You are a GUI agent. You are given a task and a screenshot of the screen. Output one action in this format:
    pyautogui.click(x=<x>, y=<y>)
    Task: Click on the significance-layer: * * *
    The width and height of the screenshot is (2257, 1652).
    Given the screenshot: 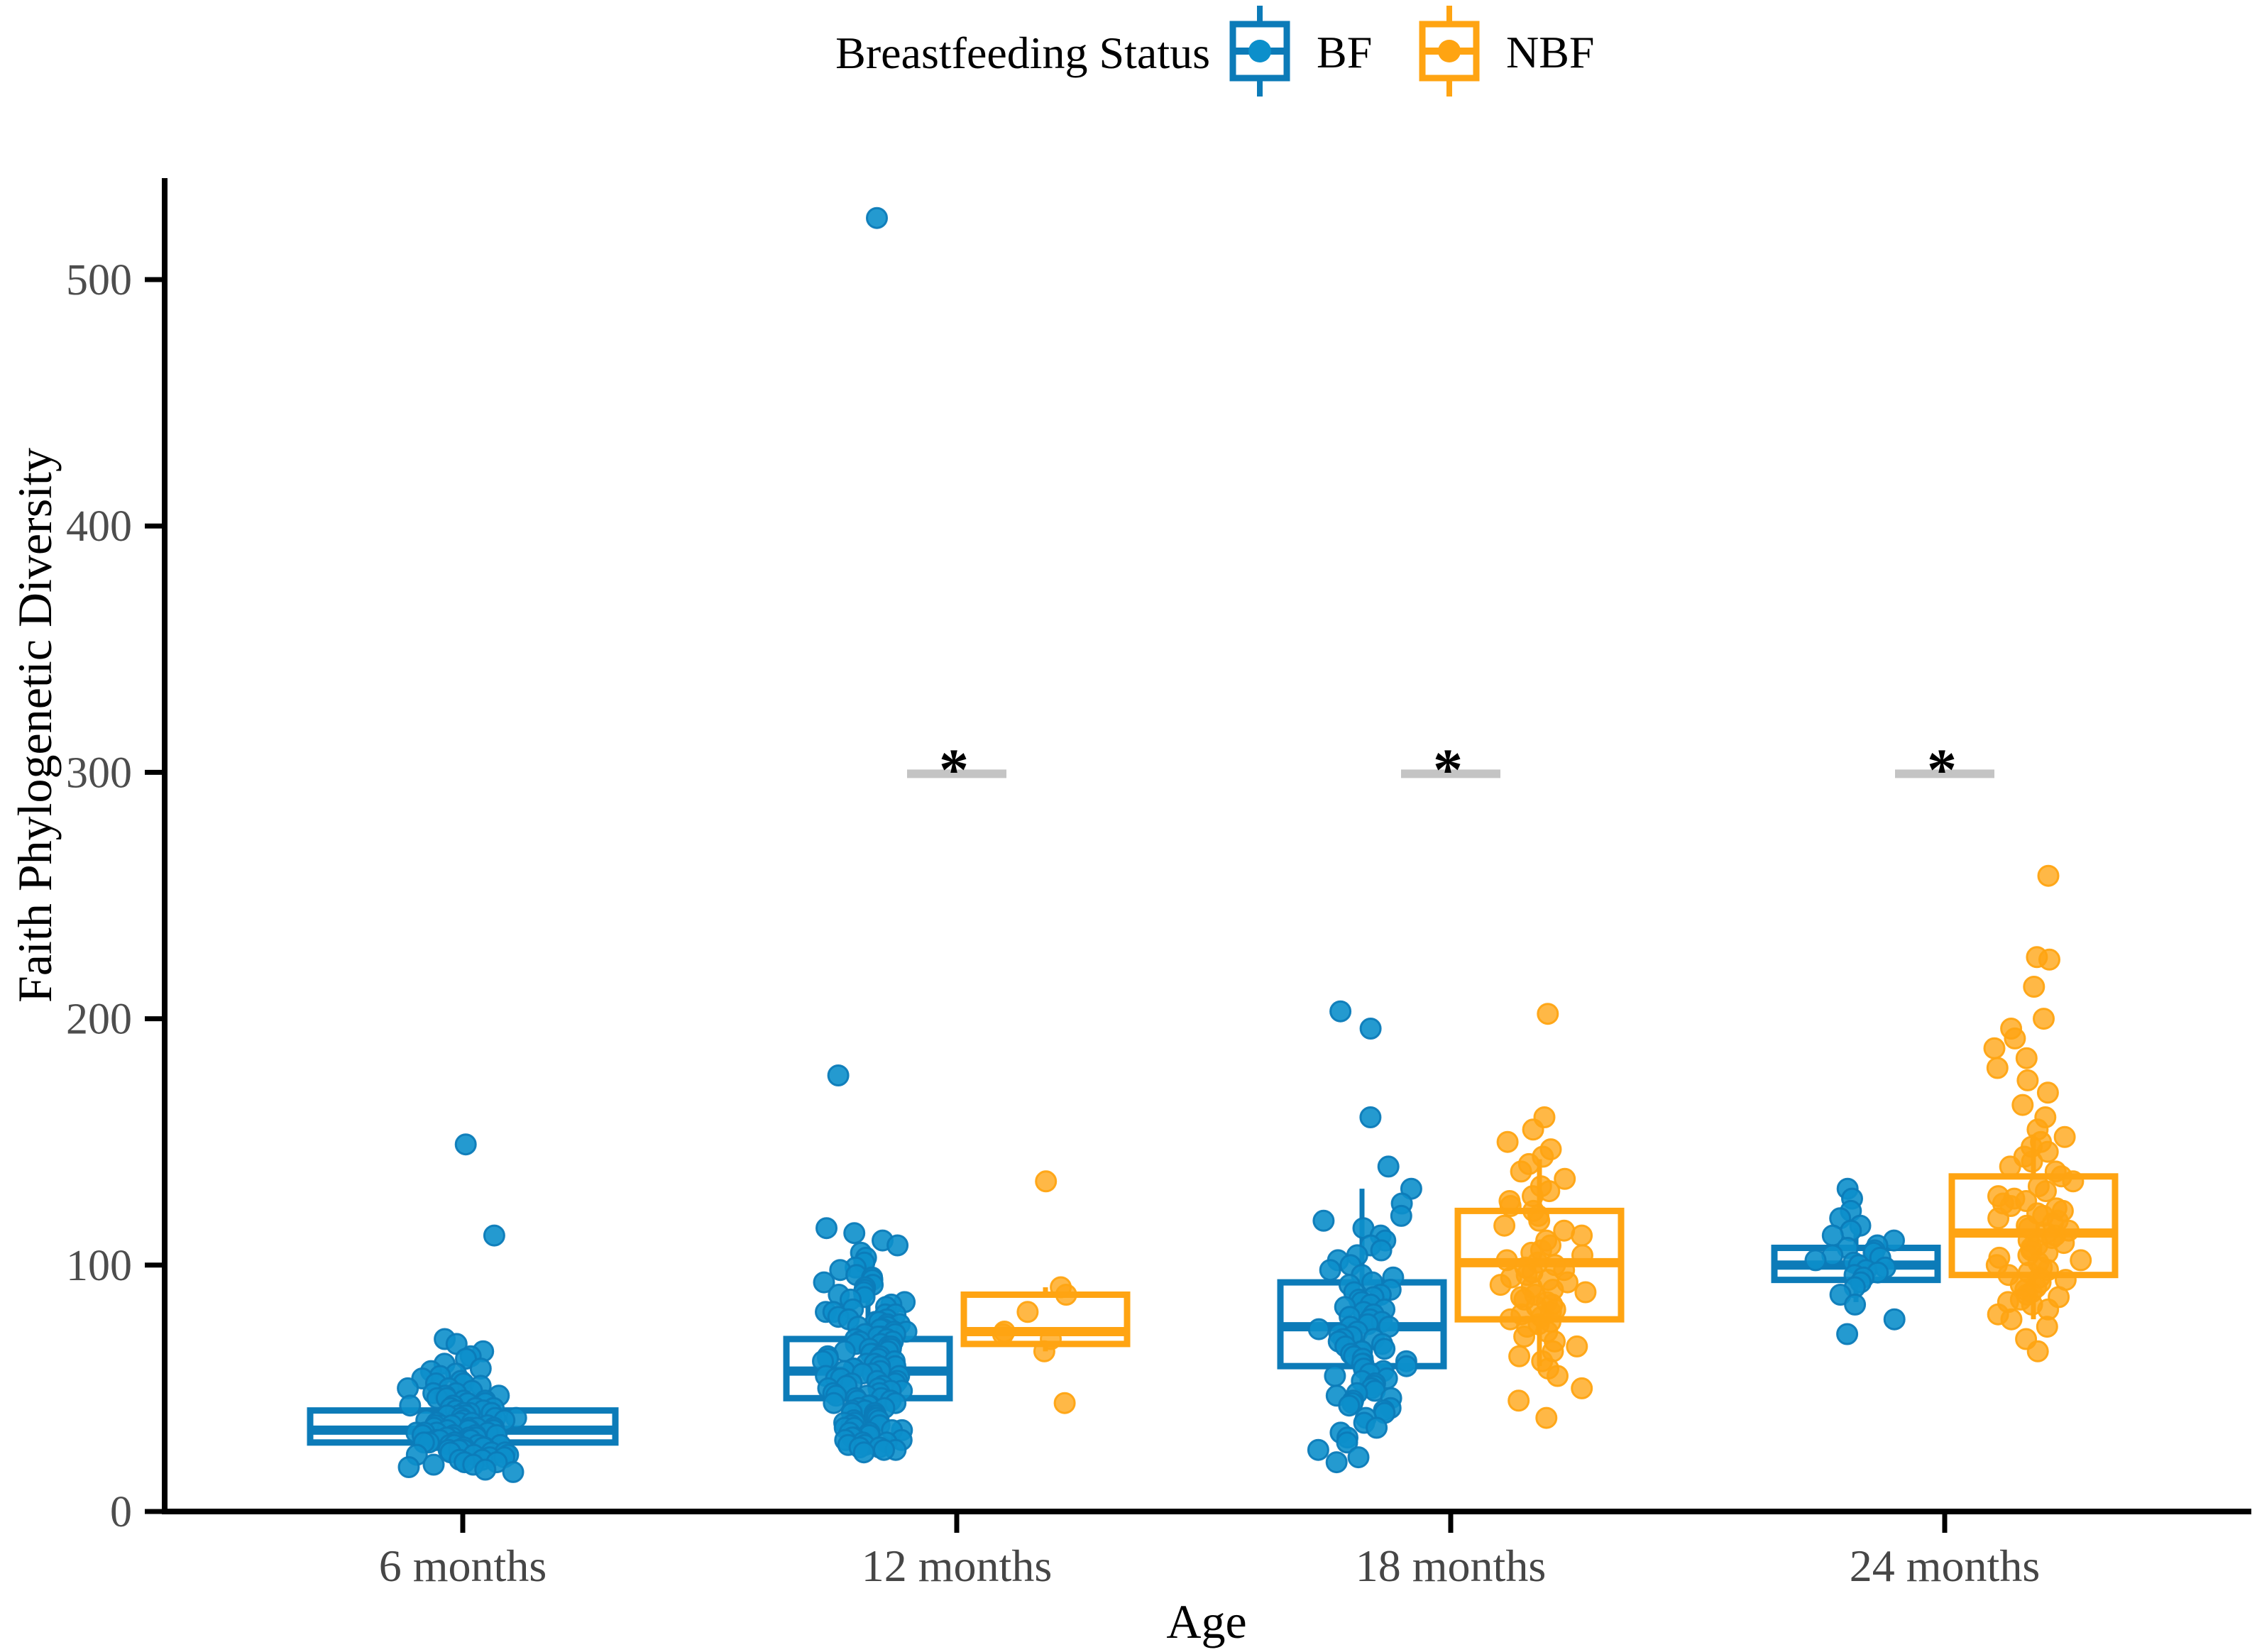 What is the action you would take?
    pyautogui.click(x=1450, y=770)
    